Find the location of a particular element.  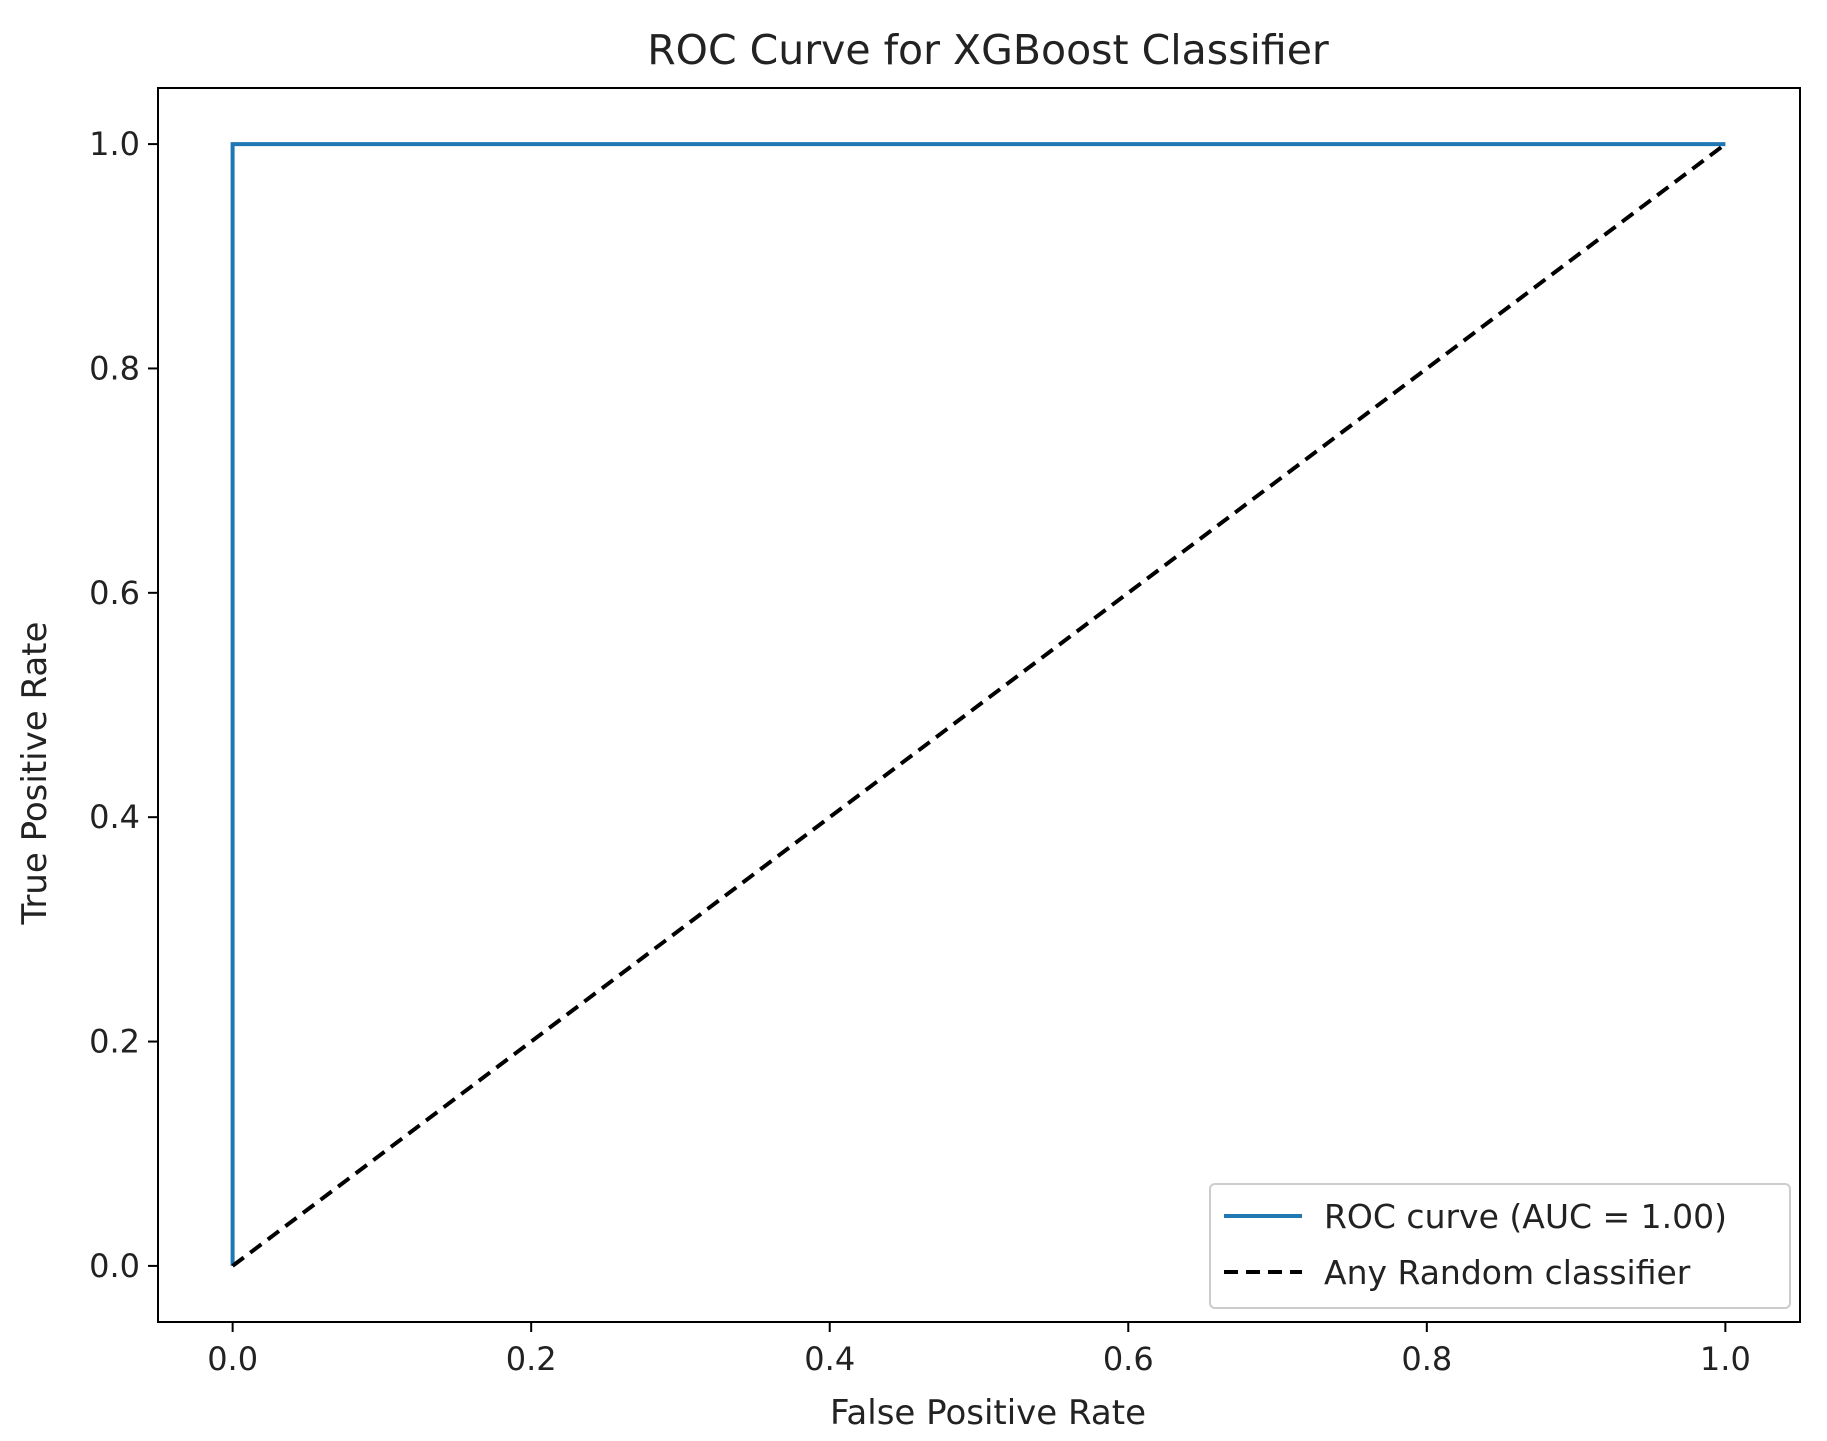

chart-title: ROC Curve for XGBoost Classifier is located at coordinates (988, 50).